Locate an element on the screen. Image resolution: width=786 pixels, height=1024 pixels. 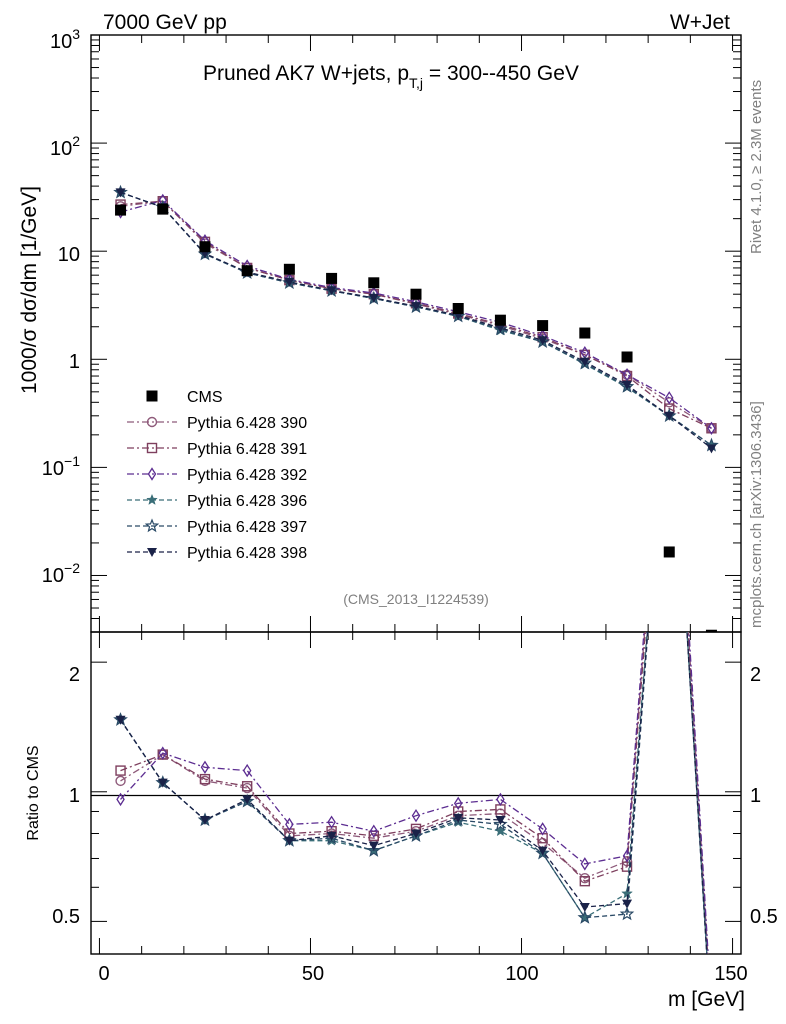
header-right: W+Jet is located at coordinates (700, 22).